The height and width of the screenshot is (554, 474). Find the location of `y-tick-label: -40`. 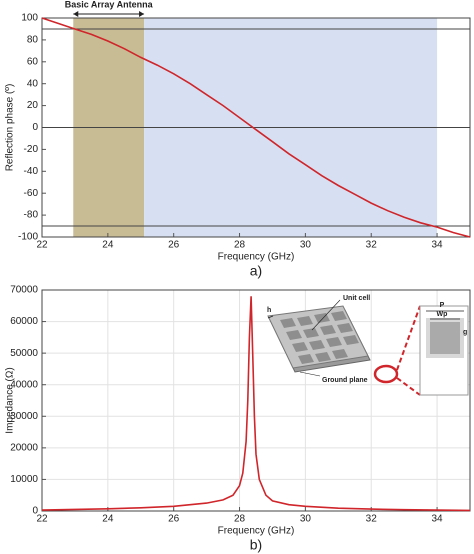

y-tick-label: -40 is located at coordinates (31, 171).